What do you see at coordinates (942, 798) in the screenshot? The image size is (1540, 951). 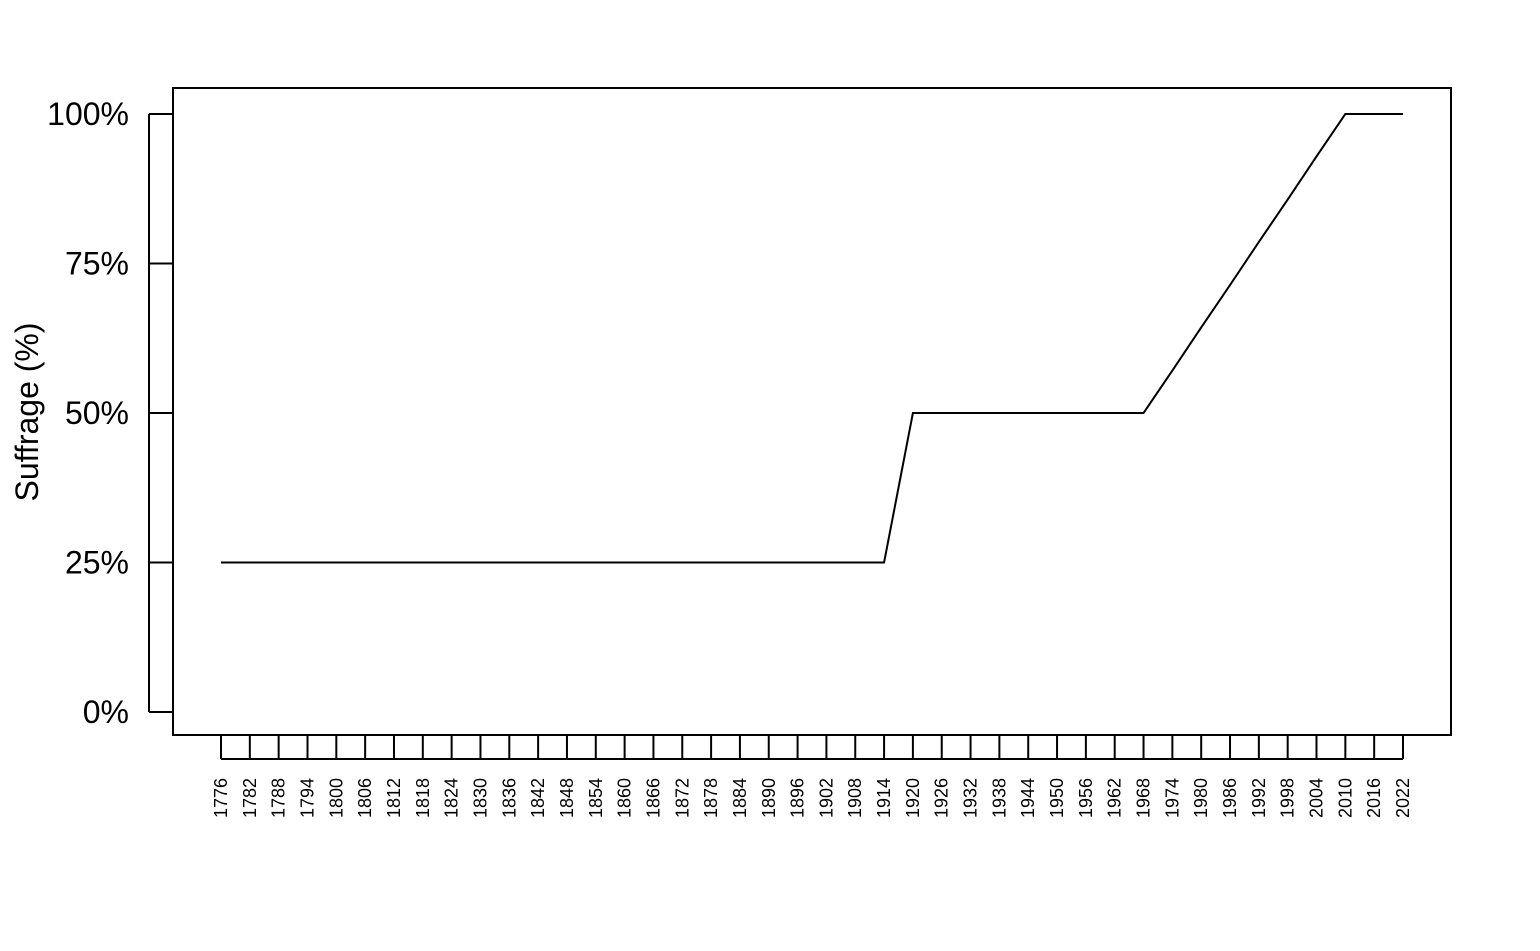 I see `x-tick-label: 1926` at bounding box center [942, 798].